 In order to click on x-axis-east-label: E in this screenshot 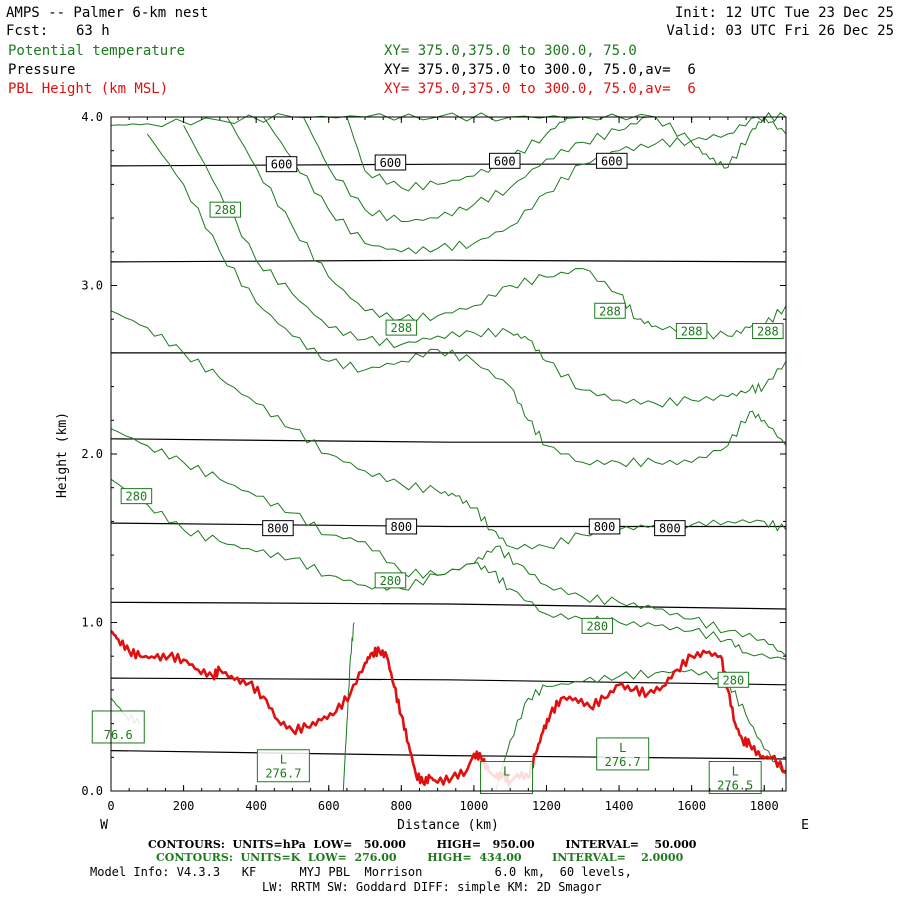, I will do `click(805, 825)`.